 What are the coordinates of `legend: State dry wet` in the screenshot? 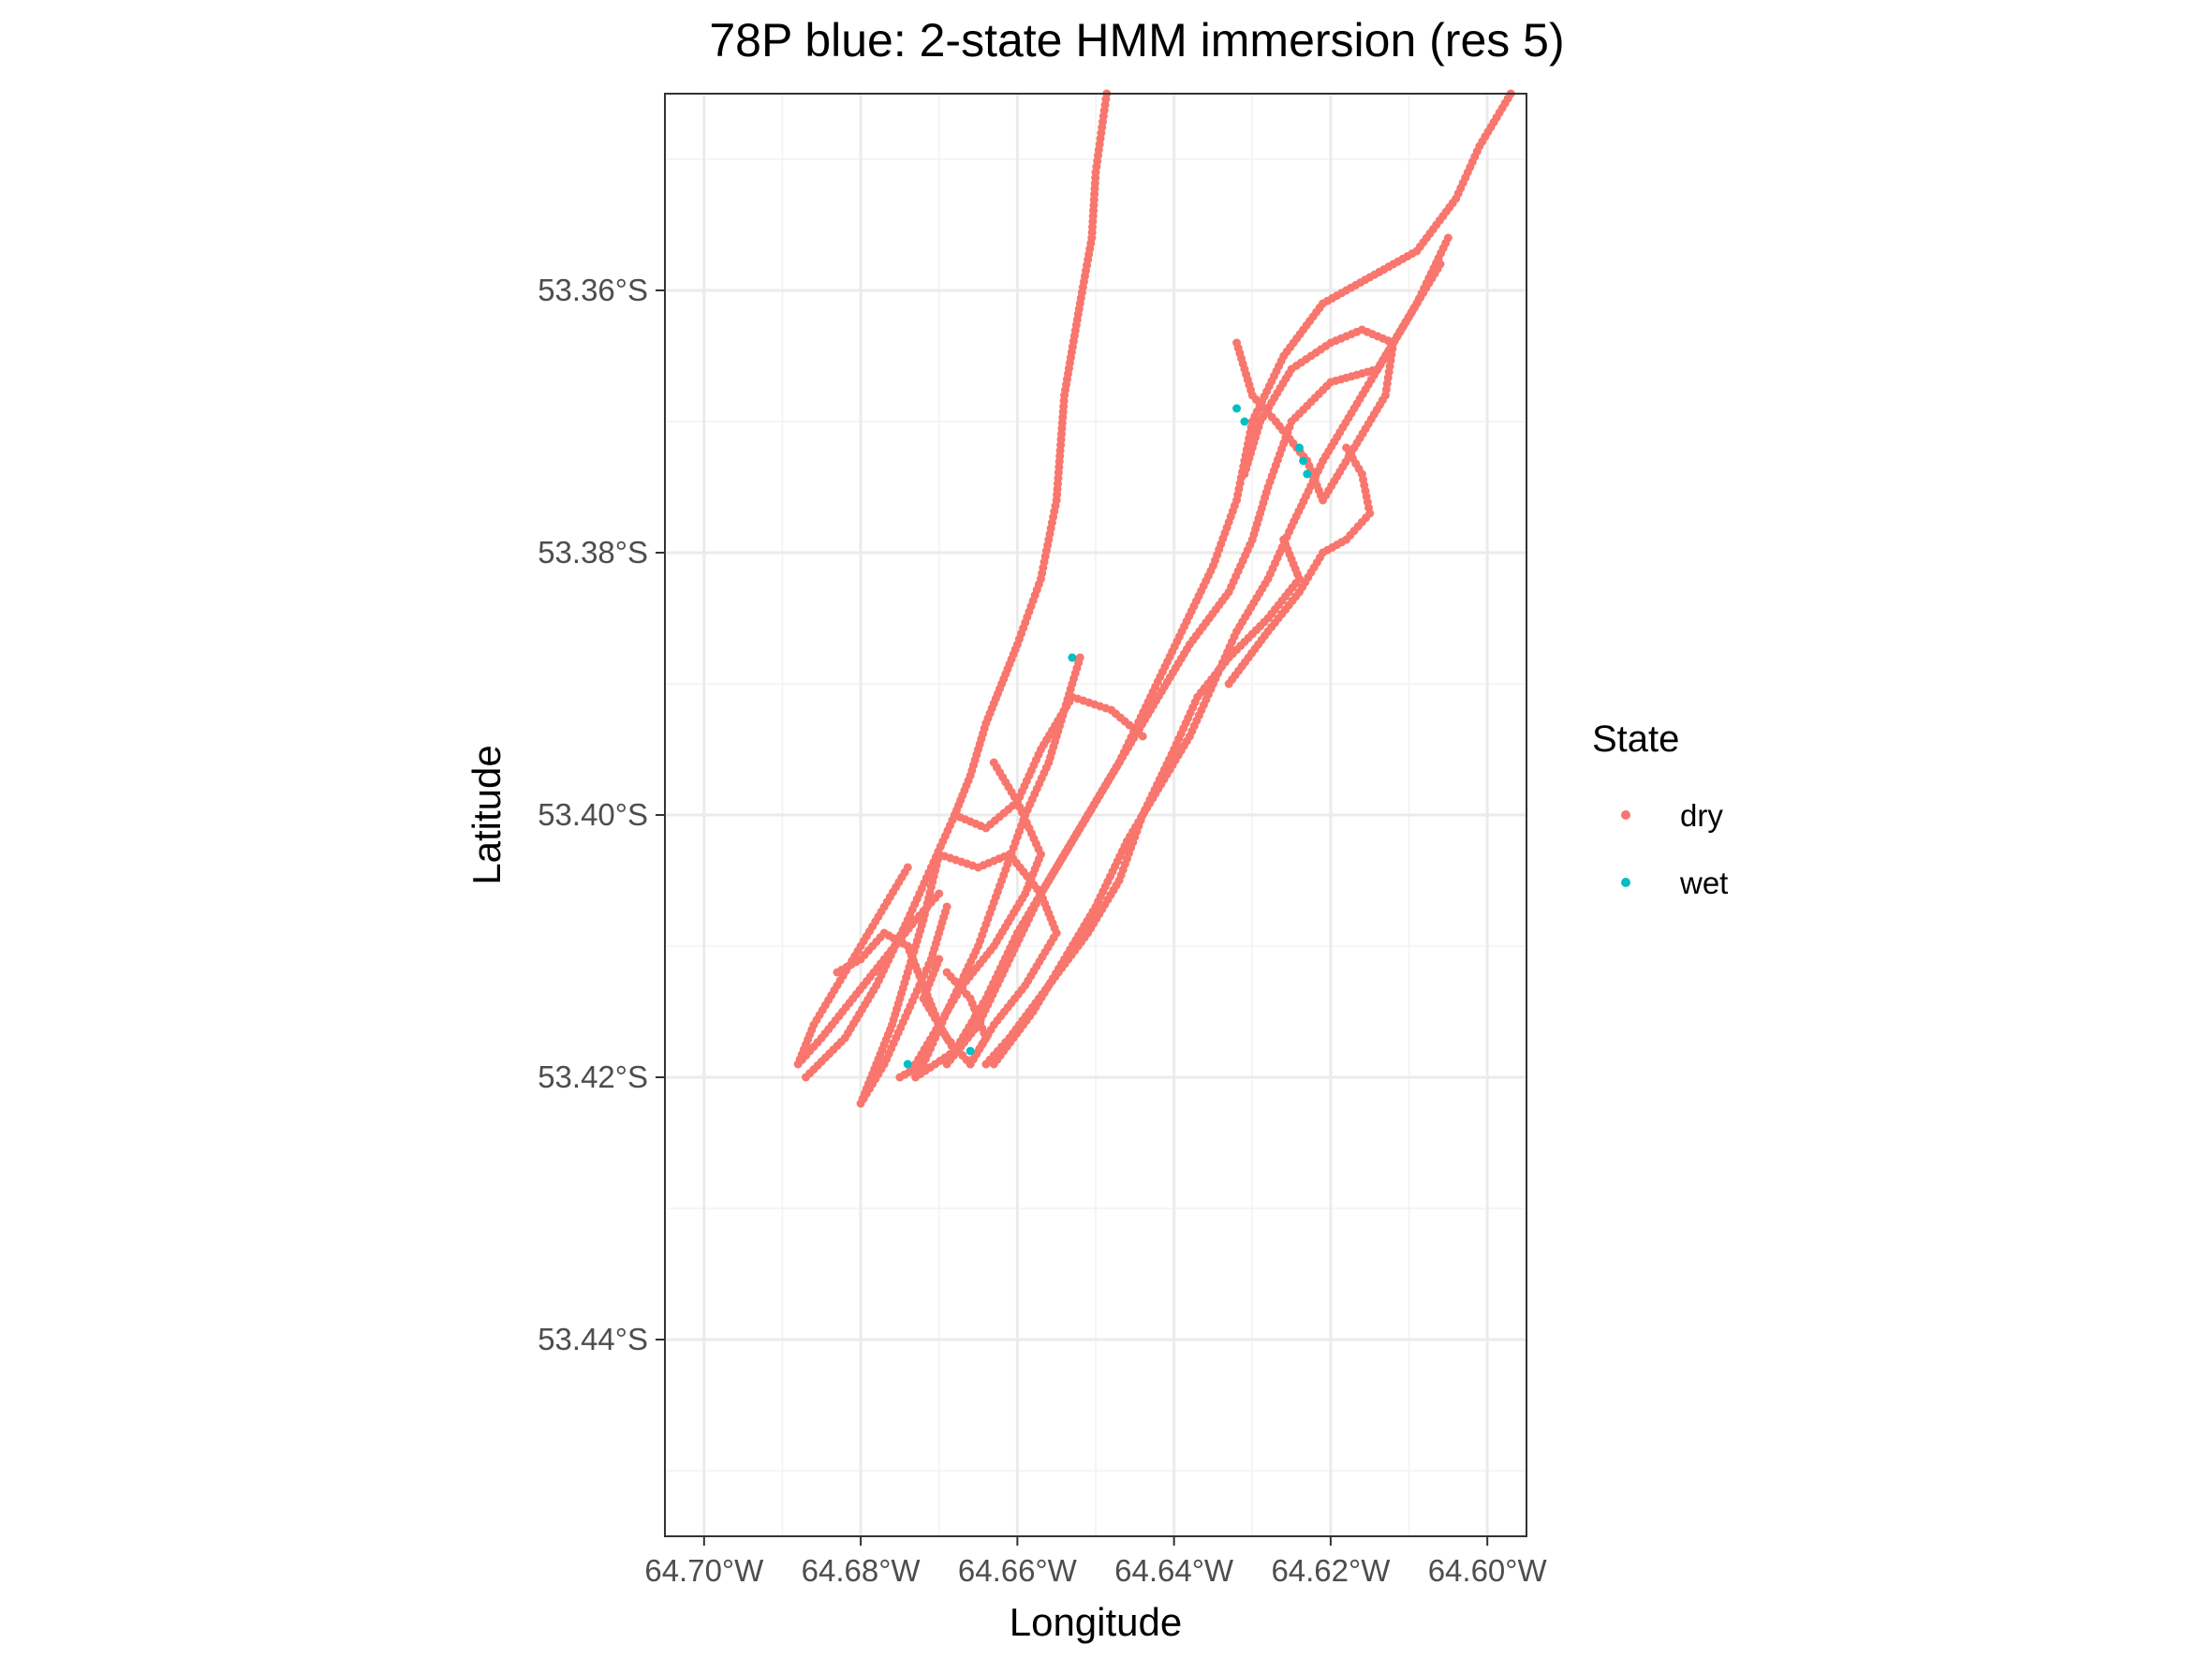 It's located at (1660, 809).